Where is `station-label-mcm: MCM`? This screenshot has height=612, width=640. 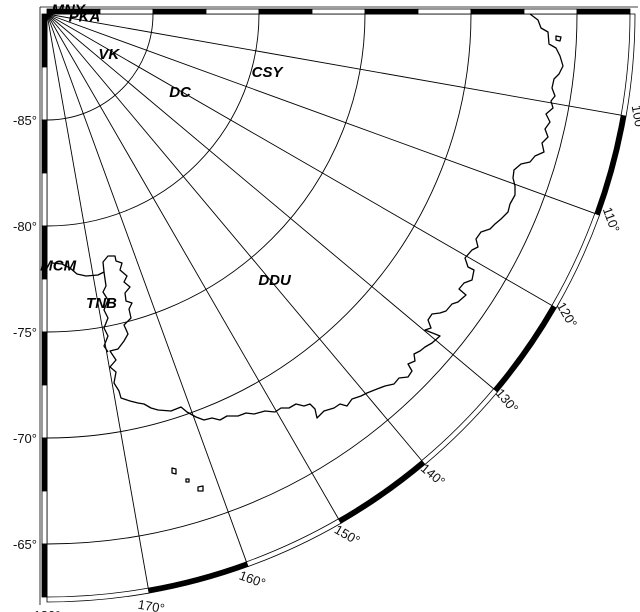
station-label-mcm: MCM is located at coordinates (58, 265).